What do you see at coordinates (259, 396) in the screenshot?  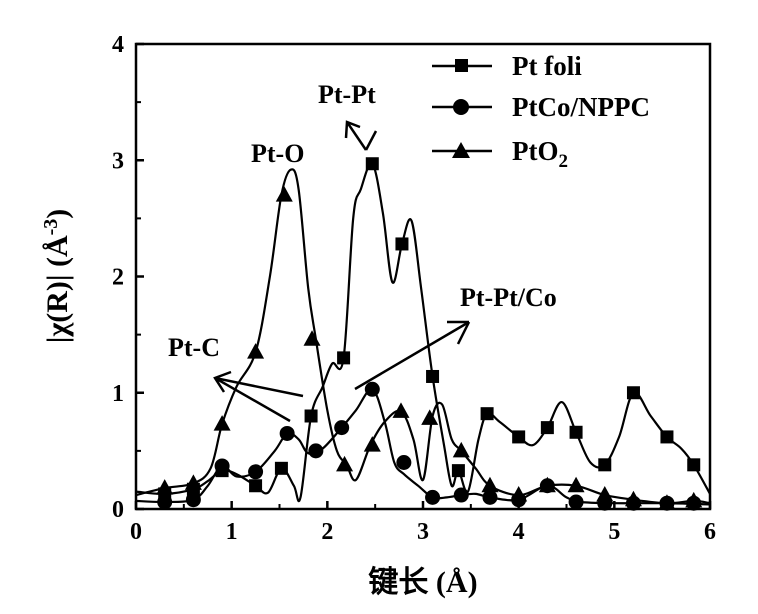 I see `arrow-pt-c` at bounding box center [259, 396].